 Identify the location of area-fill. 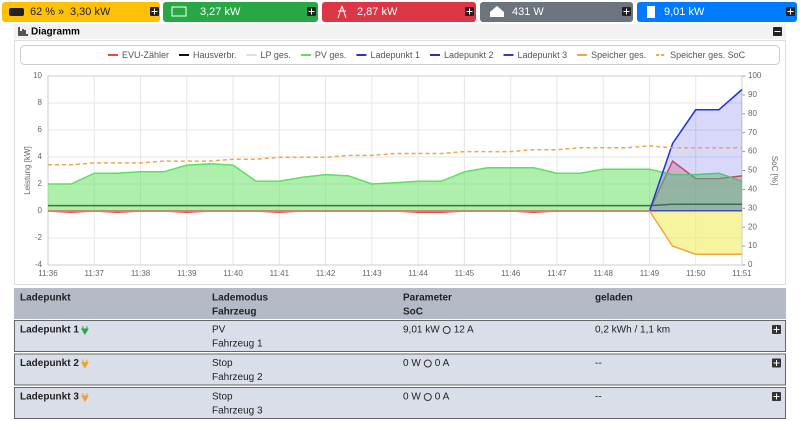
(395, 187).